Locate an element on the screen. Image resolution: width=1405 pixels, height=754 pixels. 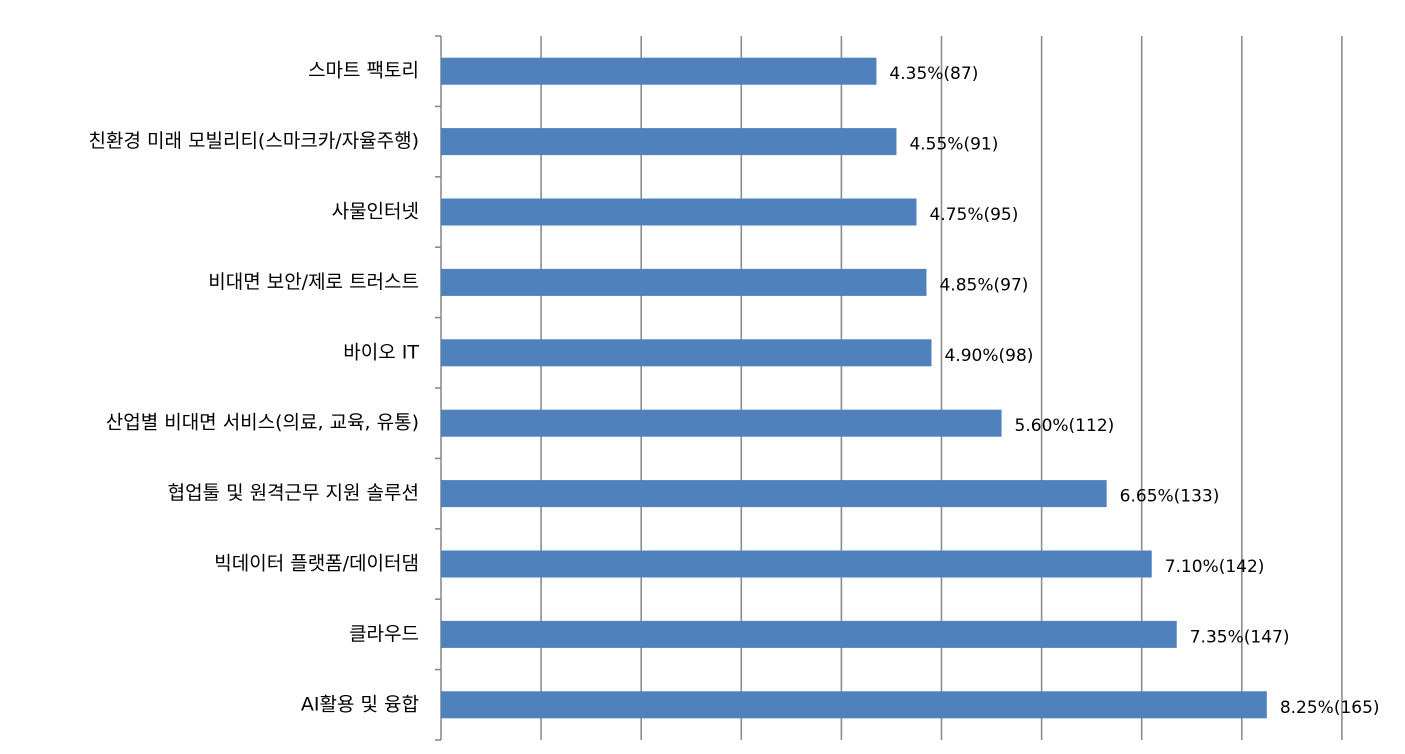
data-label: 4.35%(87) is located at coordinates (933, 74).